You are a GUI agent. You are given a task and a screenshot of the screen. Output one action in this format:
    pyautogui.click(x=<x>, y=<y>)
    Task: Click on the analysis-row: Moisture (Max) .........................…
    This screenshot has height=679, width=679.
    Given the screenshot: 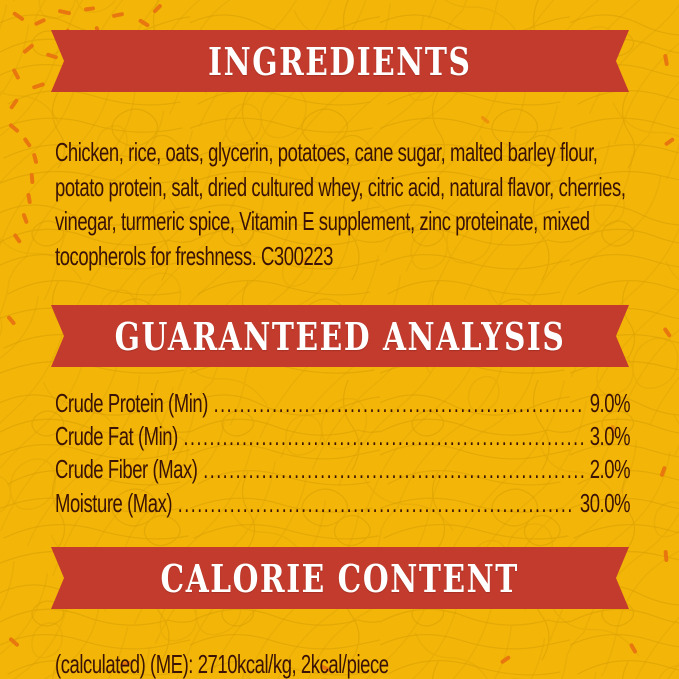 What is the action you would take?
    pyautogui.click(x=343, y=504)
    